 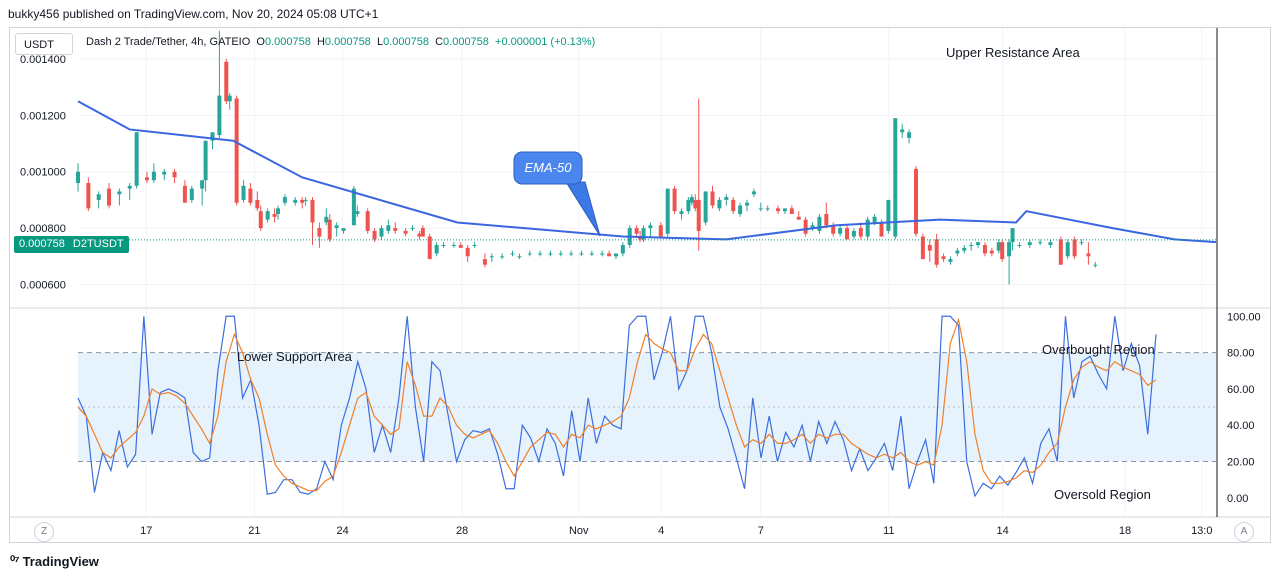 What do you see at coordinates (462, 531) in the screenshot?
I see `time-tick-label: 28` at bounding box center [462, 531].